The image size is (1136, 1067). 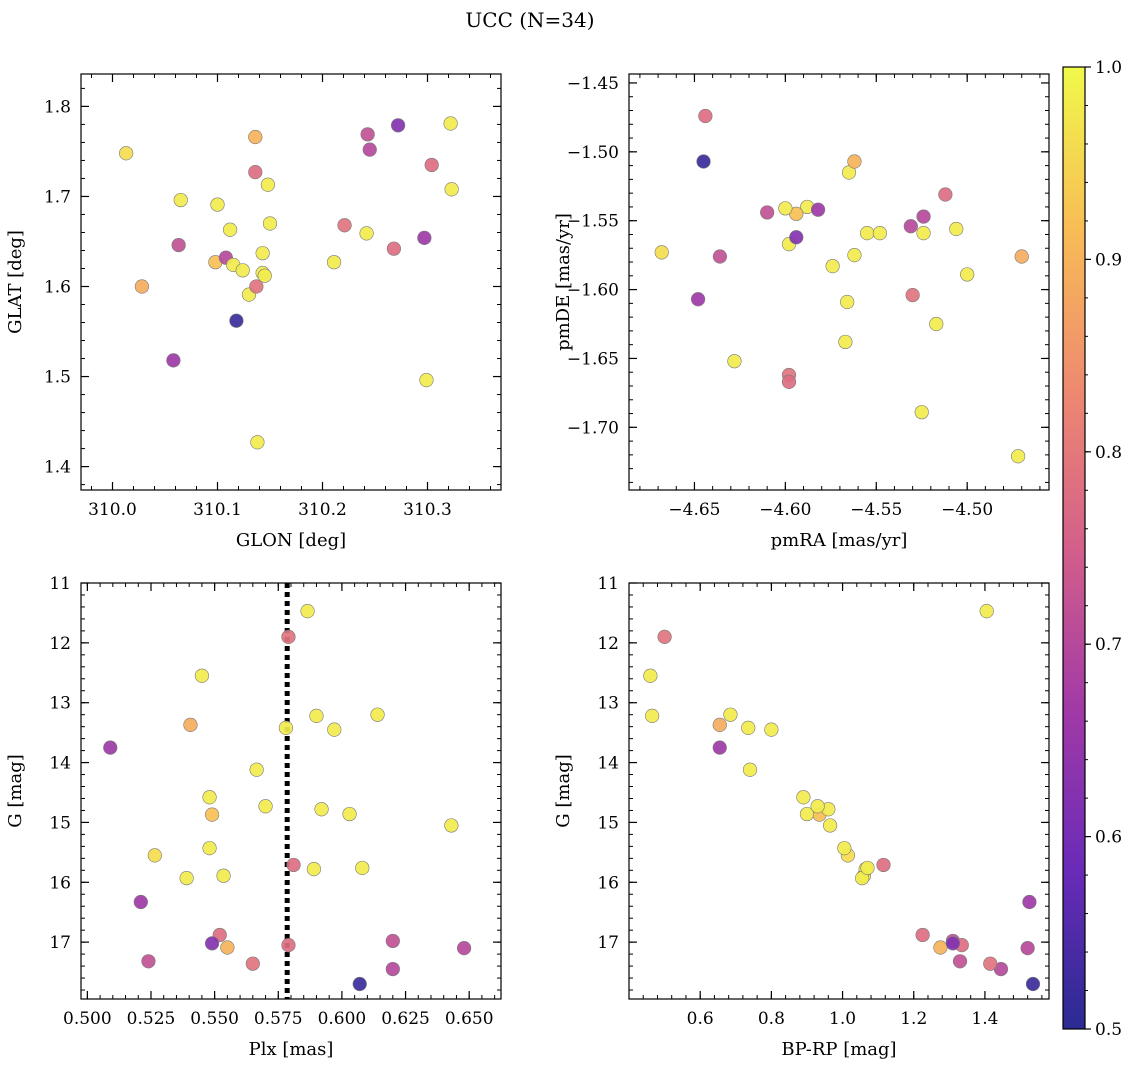 I want to click on x-tick-label: 1.2, so click(x=913, y=1019).